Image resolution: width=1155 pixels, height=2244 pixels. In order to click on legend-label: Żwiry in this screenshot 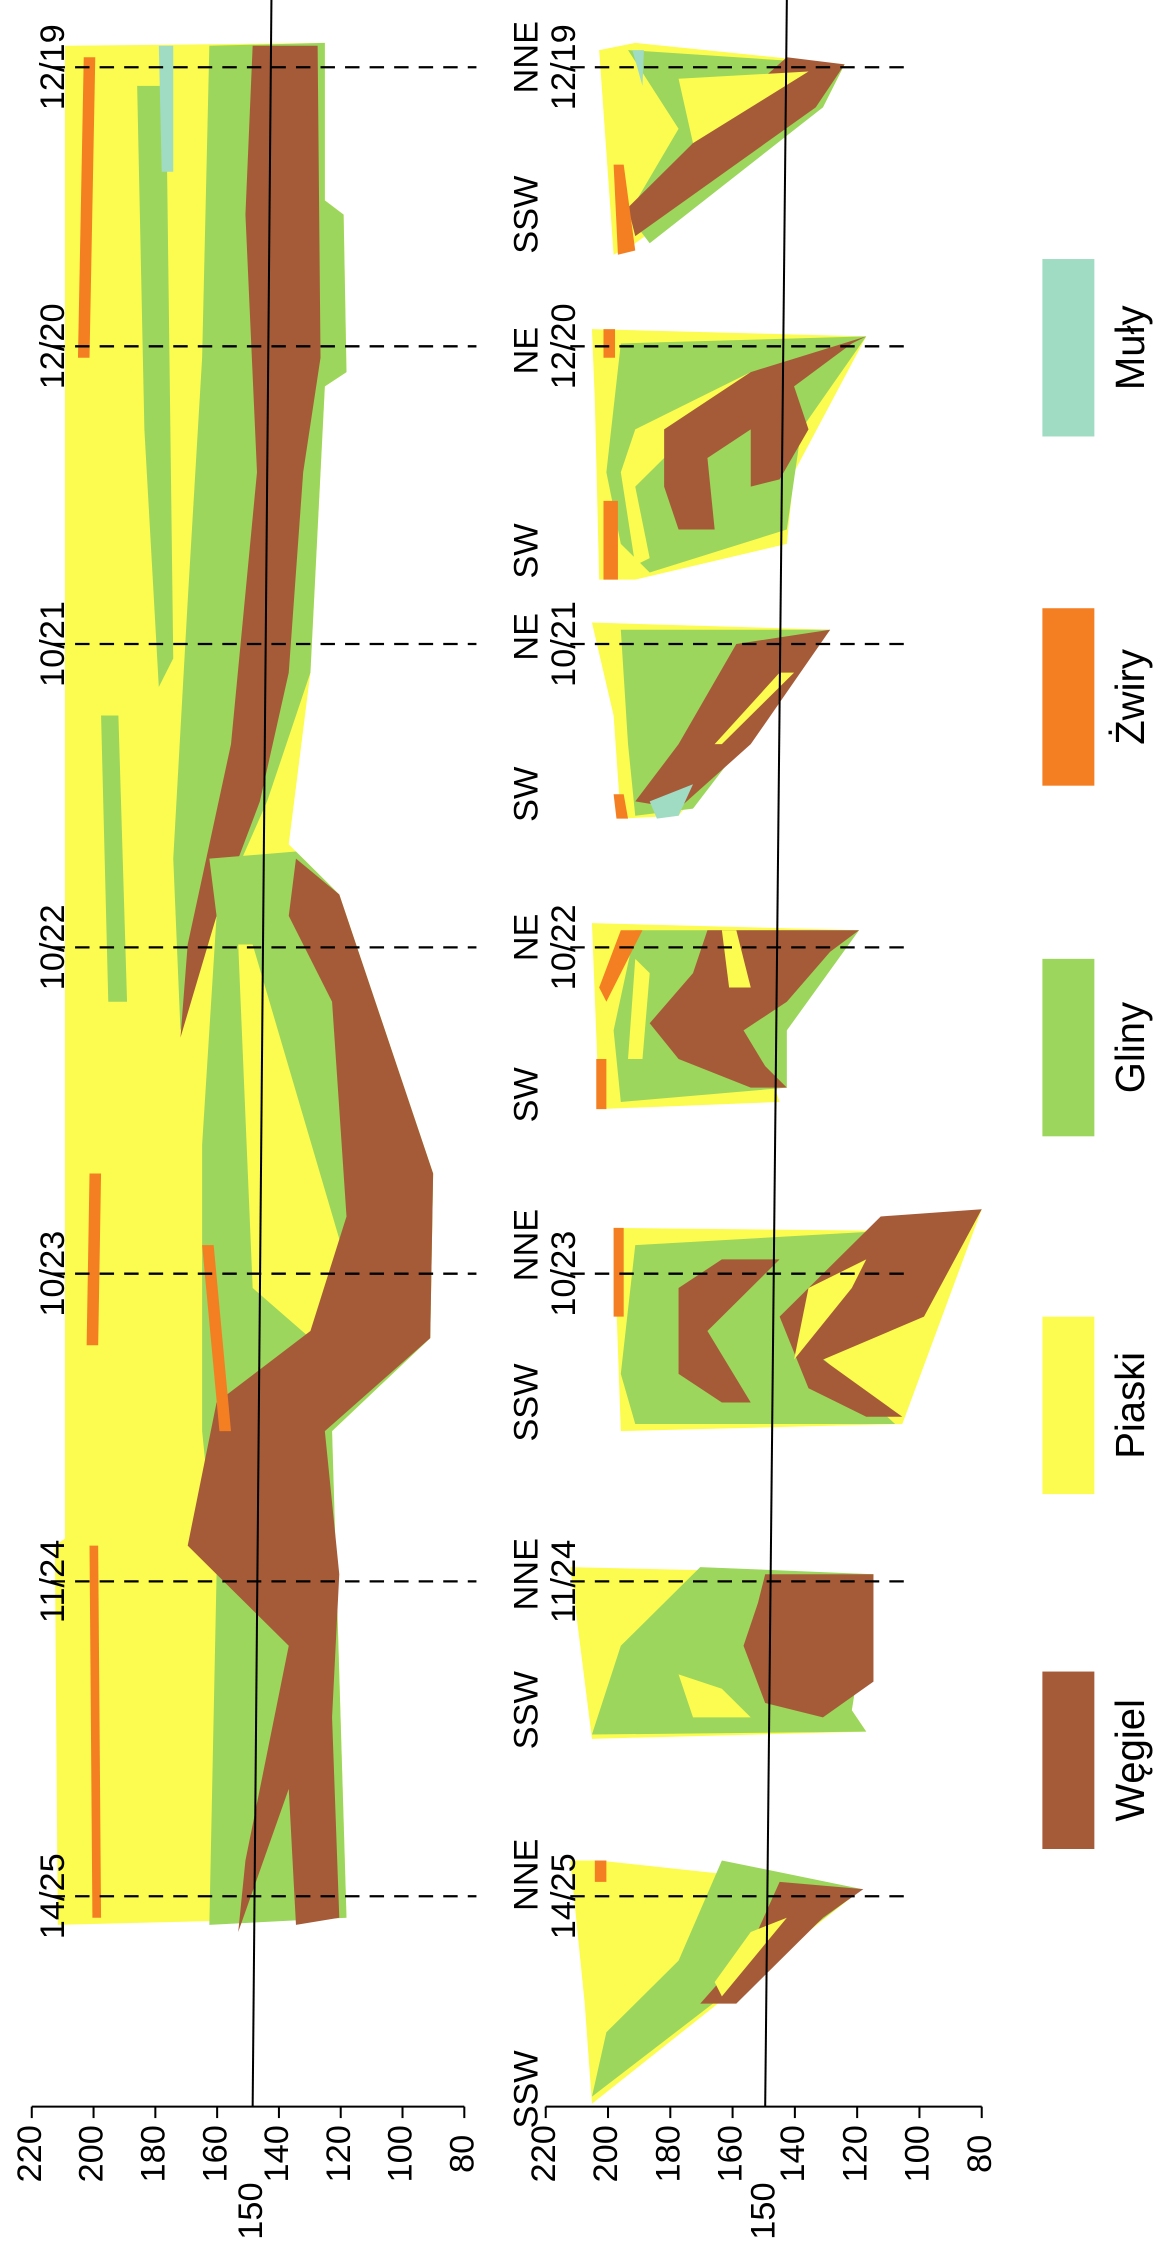, I will do `click(1130, 696)`.